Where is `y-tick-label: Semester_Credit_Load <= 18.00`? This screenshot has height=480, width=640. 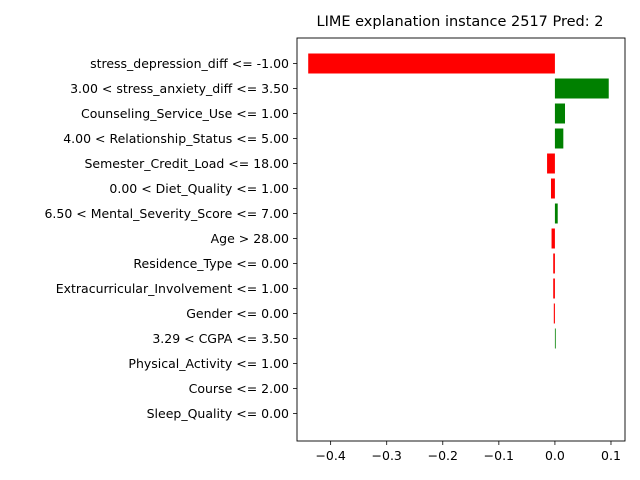
y-tick-label: Semester_Credit_Load <= 18.00 is located at coordinates (187, 163).